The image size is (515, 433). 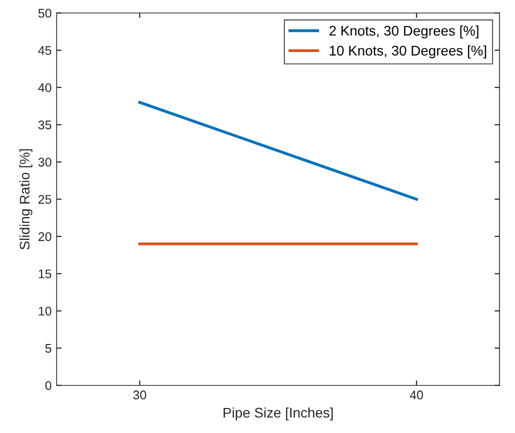 What do you see at coordinates (45, 50) in the screenshot?
I see `y-tick-label: 45` at bounding box center [45, 50].